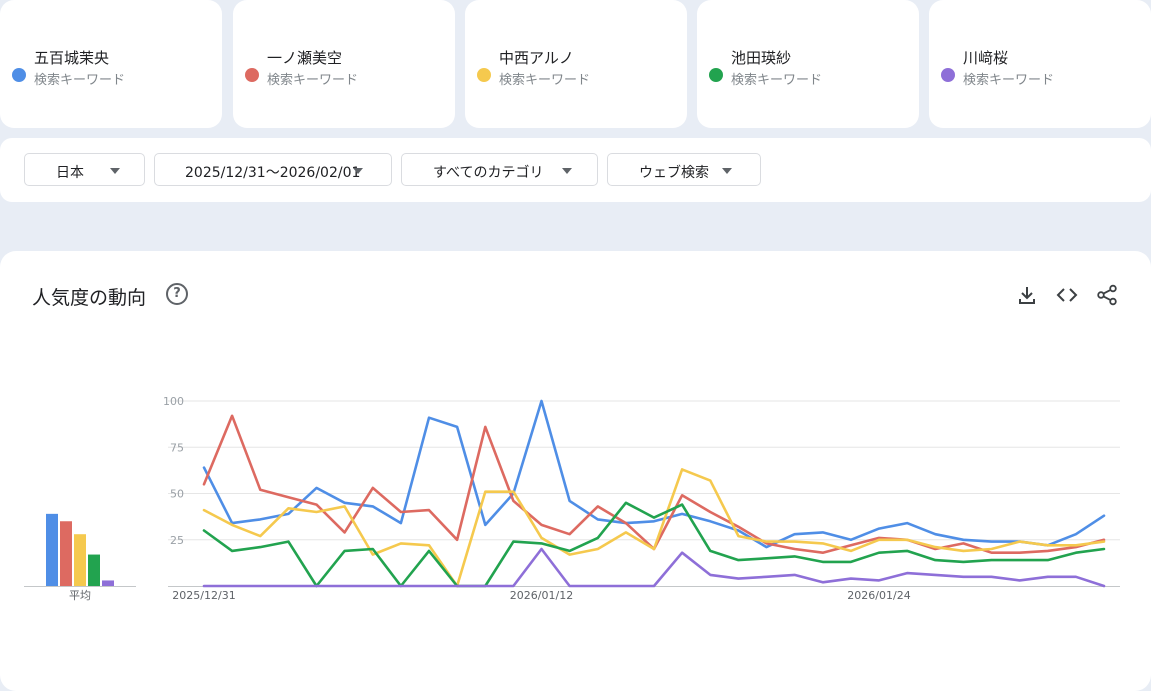  What do you see at coordinates (344, 64) in the screenshot?
I see `search-term-card: 一ノ瀬美空 検索キーワード` at bounding box center [344, 64].